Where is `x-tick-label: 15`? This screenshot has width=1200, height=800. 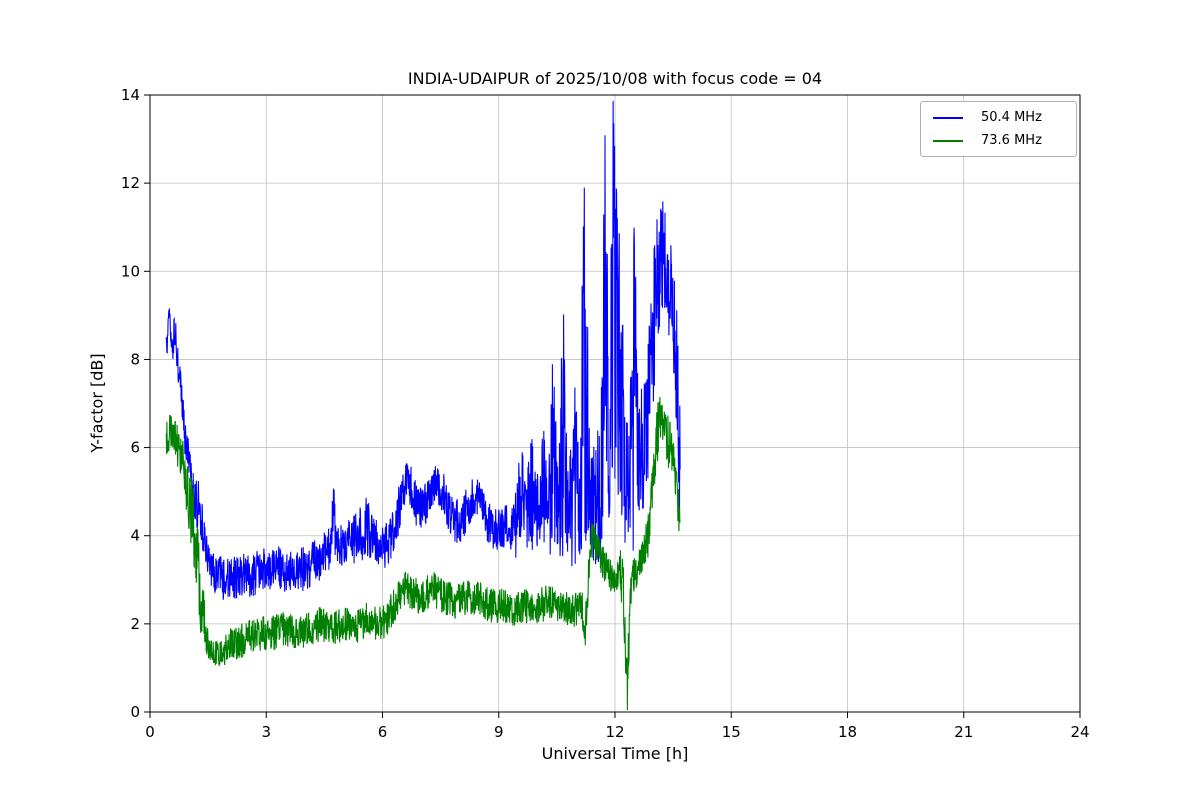 x-tick-label: 15 is located at coordinates (731, 732).